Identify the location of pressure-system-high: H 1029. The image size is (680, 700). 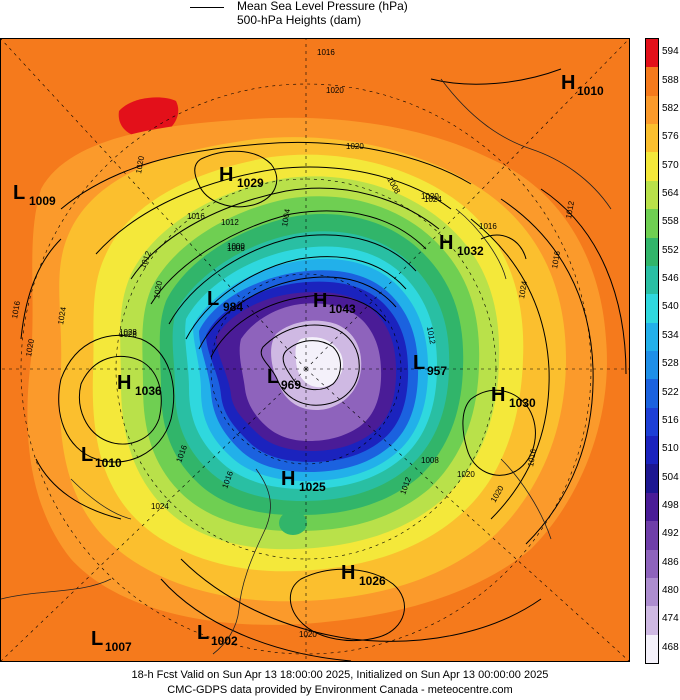
(241, 177).